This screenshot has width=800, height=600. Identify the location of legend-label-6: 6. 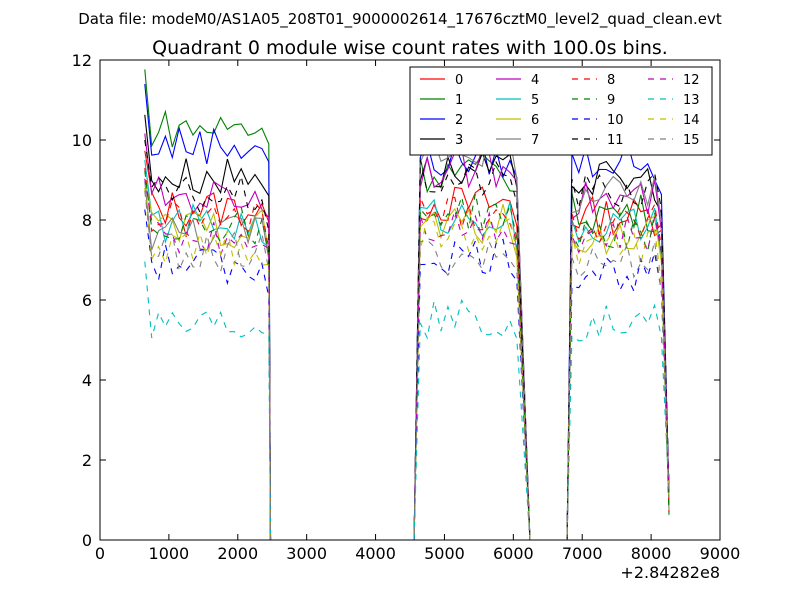
(535, 120).